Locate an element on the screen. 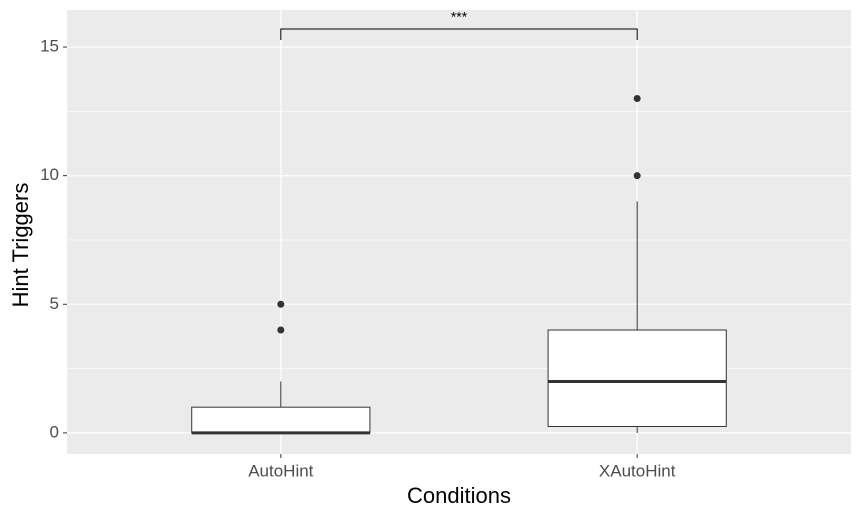 This screenshot has height=520, width=860. significance-label: *** is located at coordinates (459, 17).